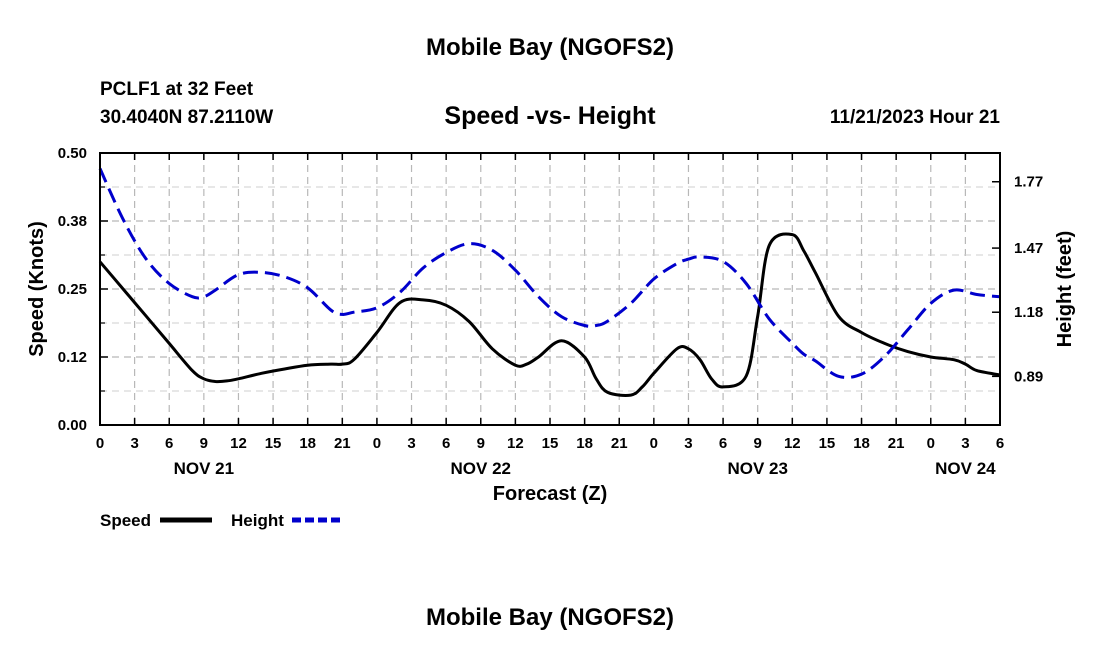 This screenshot has height=650, width=1100. Describe the element at coordinates (965, 468) in the screenshot. I see `day-label: NOV 24` at that location.